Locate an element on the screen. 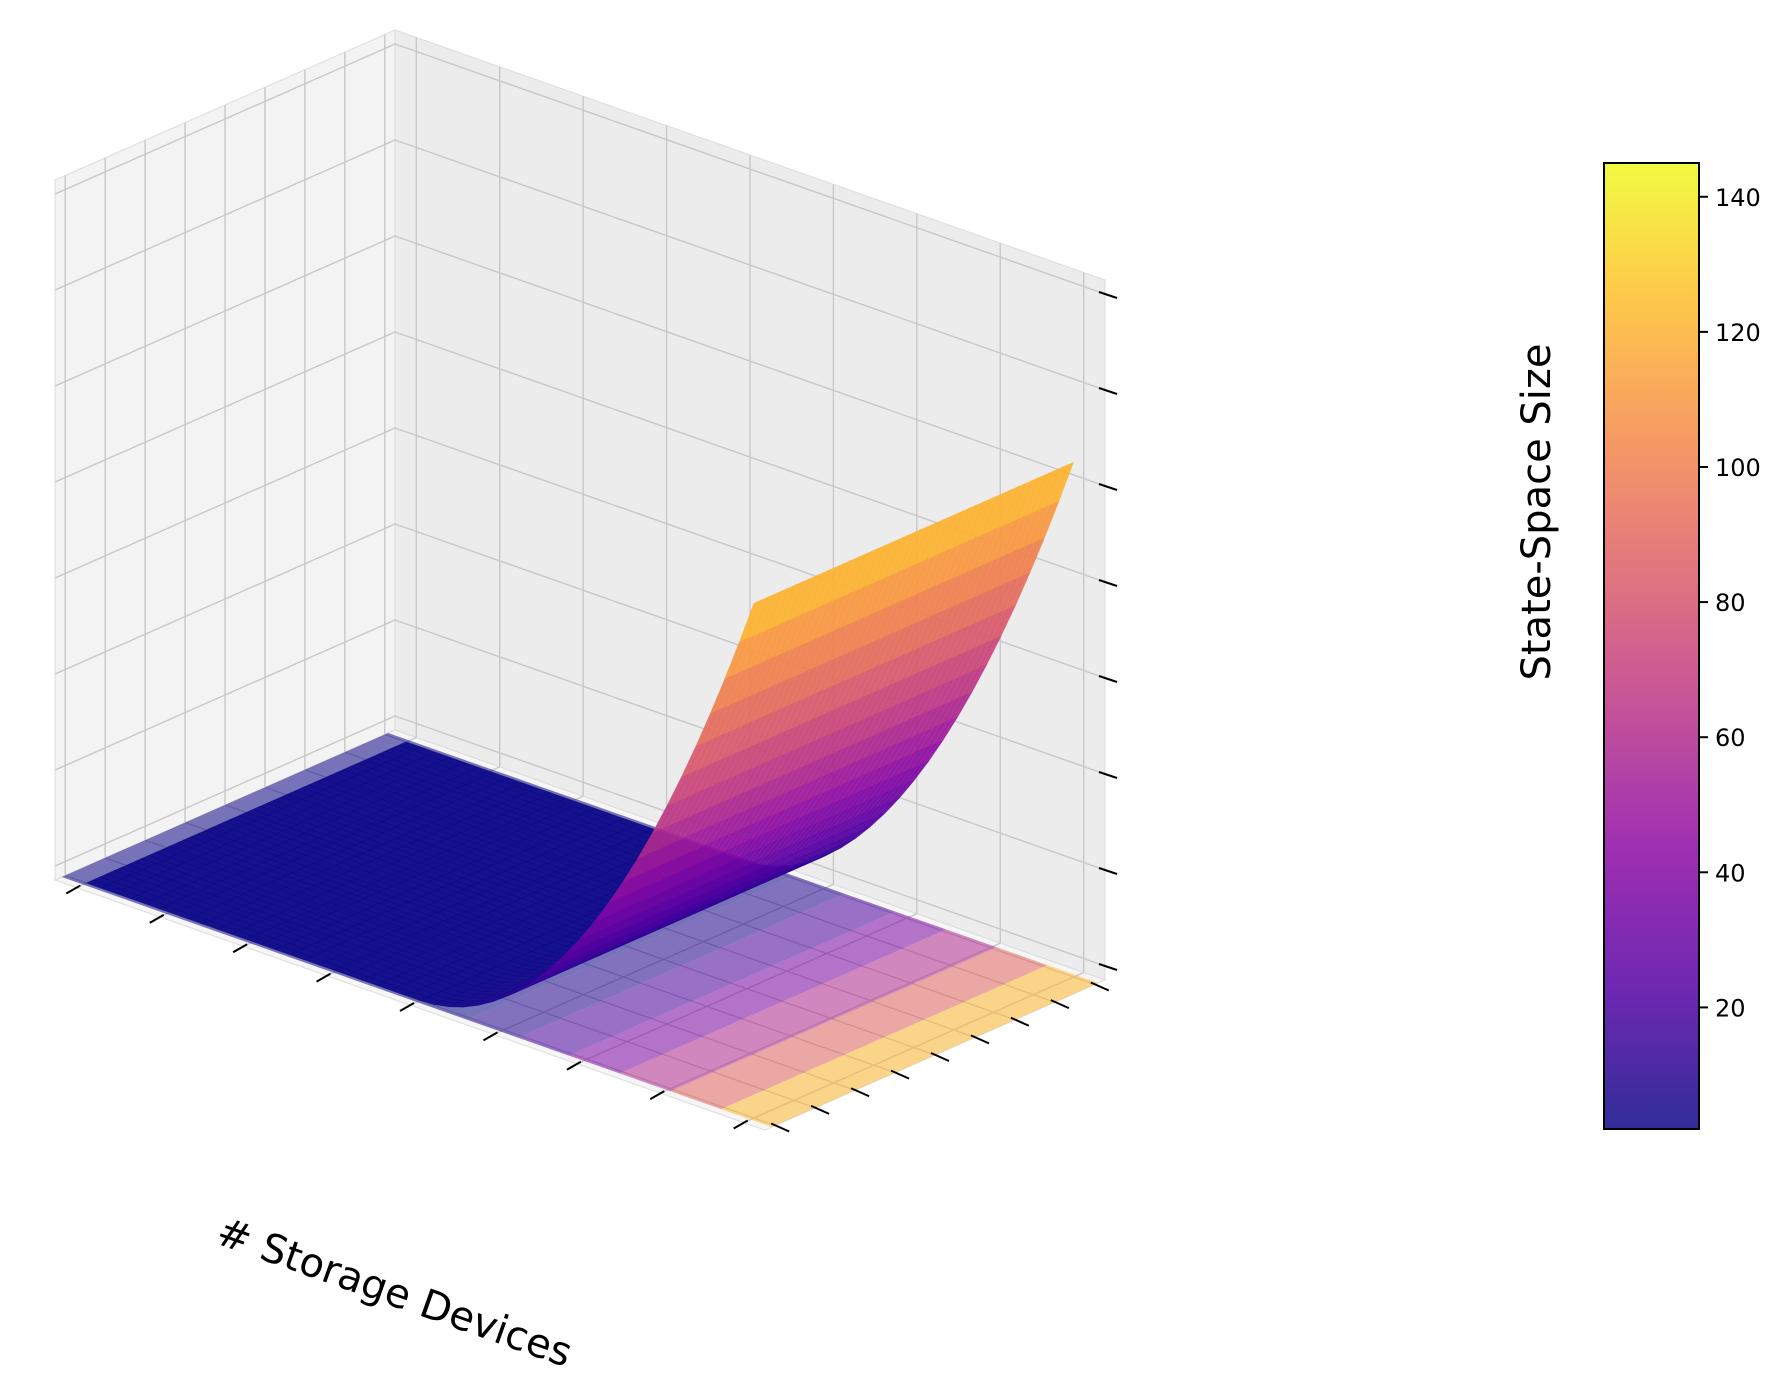 This screenshot has width=1775, height=1397. colorbar-tick-label: 80 is located at coordinates (1730, 603).